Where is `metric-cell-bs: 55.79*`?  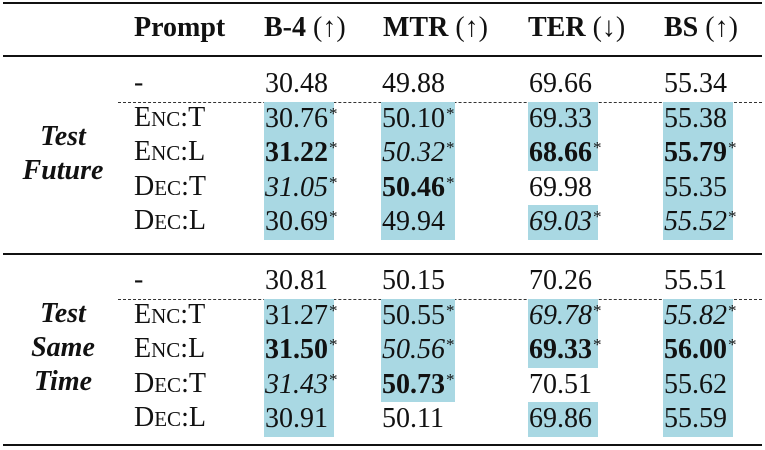 metric-cell-bs: 55.79* is located at coordinates (700, 153).